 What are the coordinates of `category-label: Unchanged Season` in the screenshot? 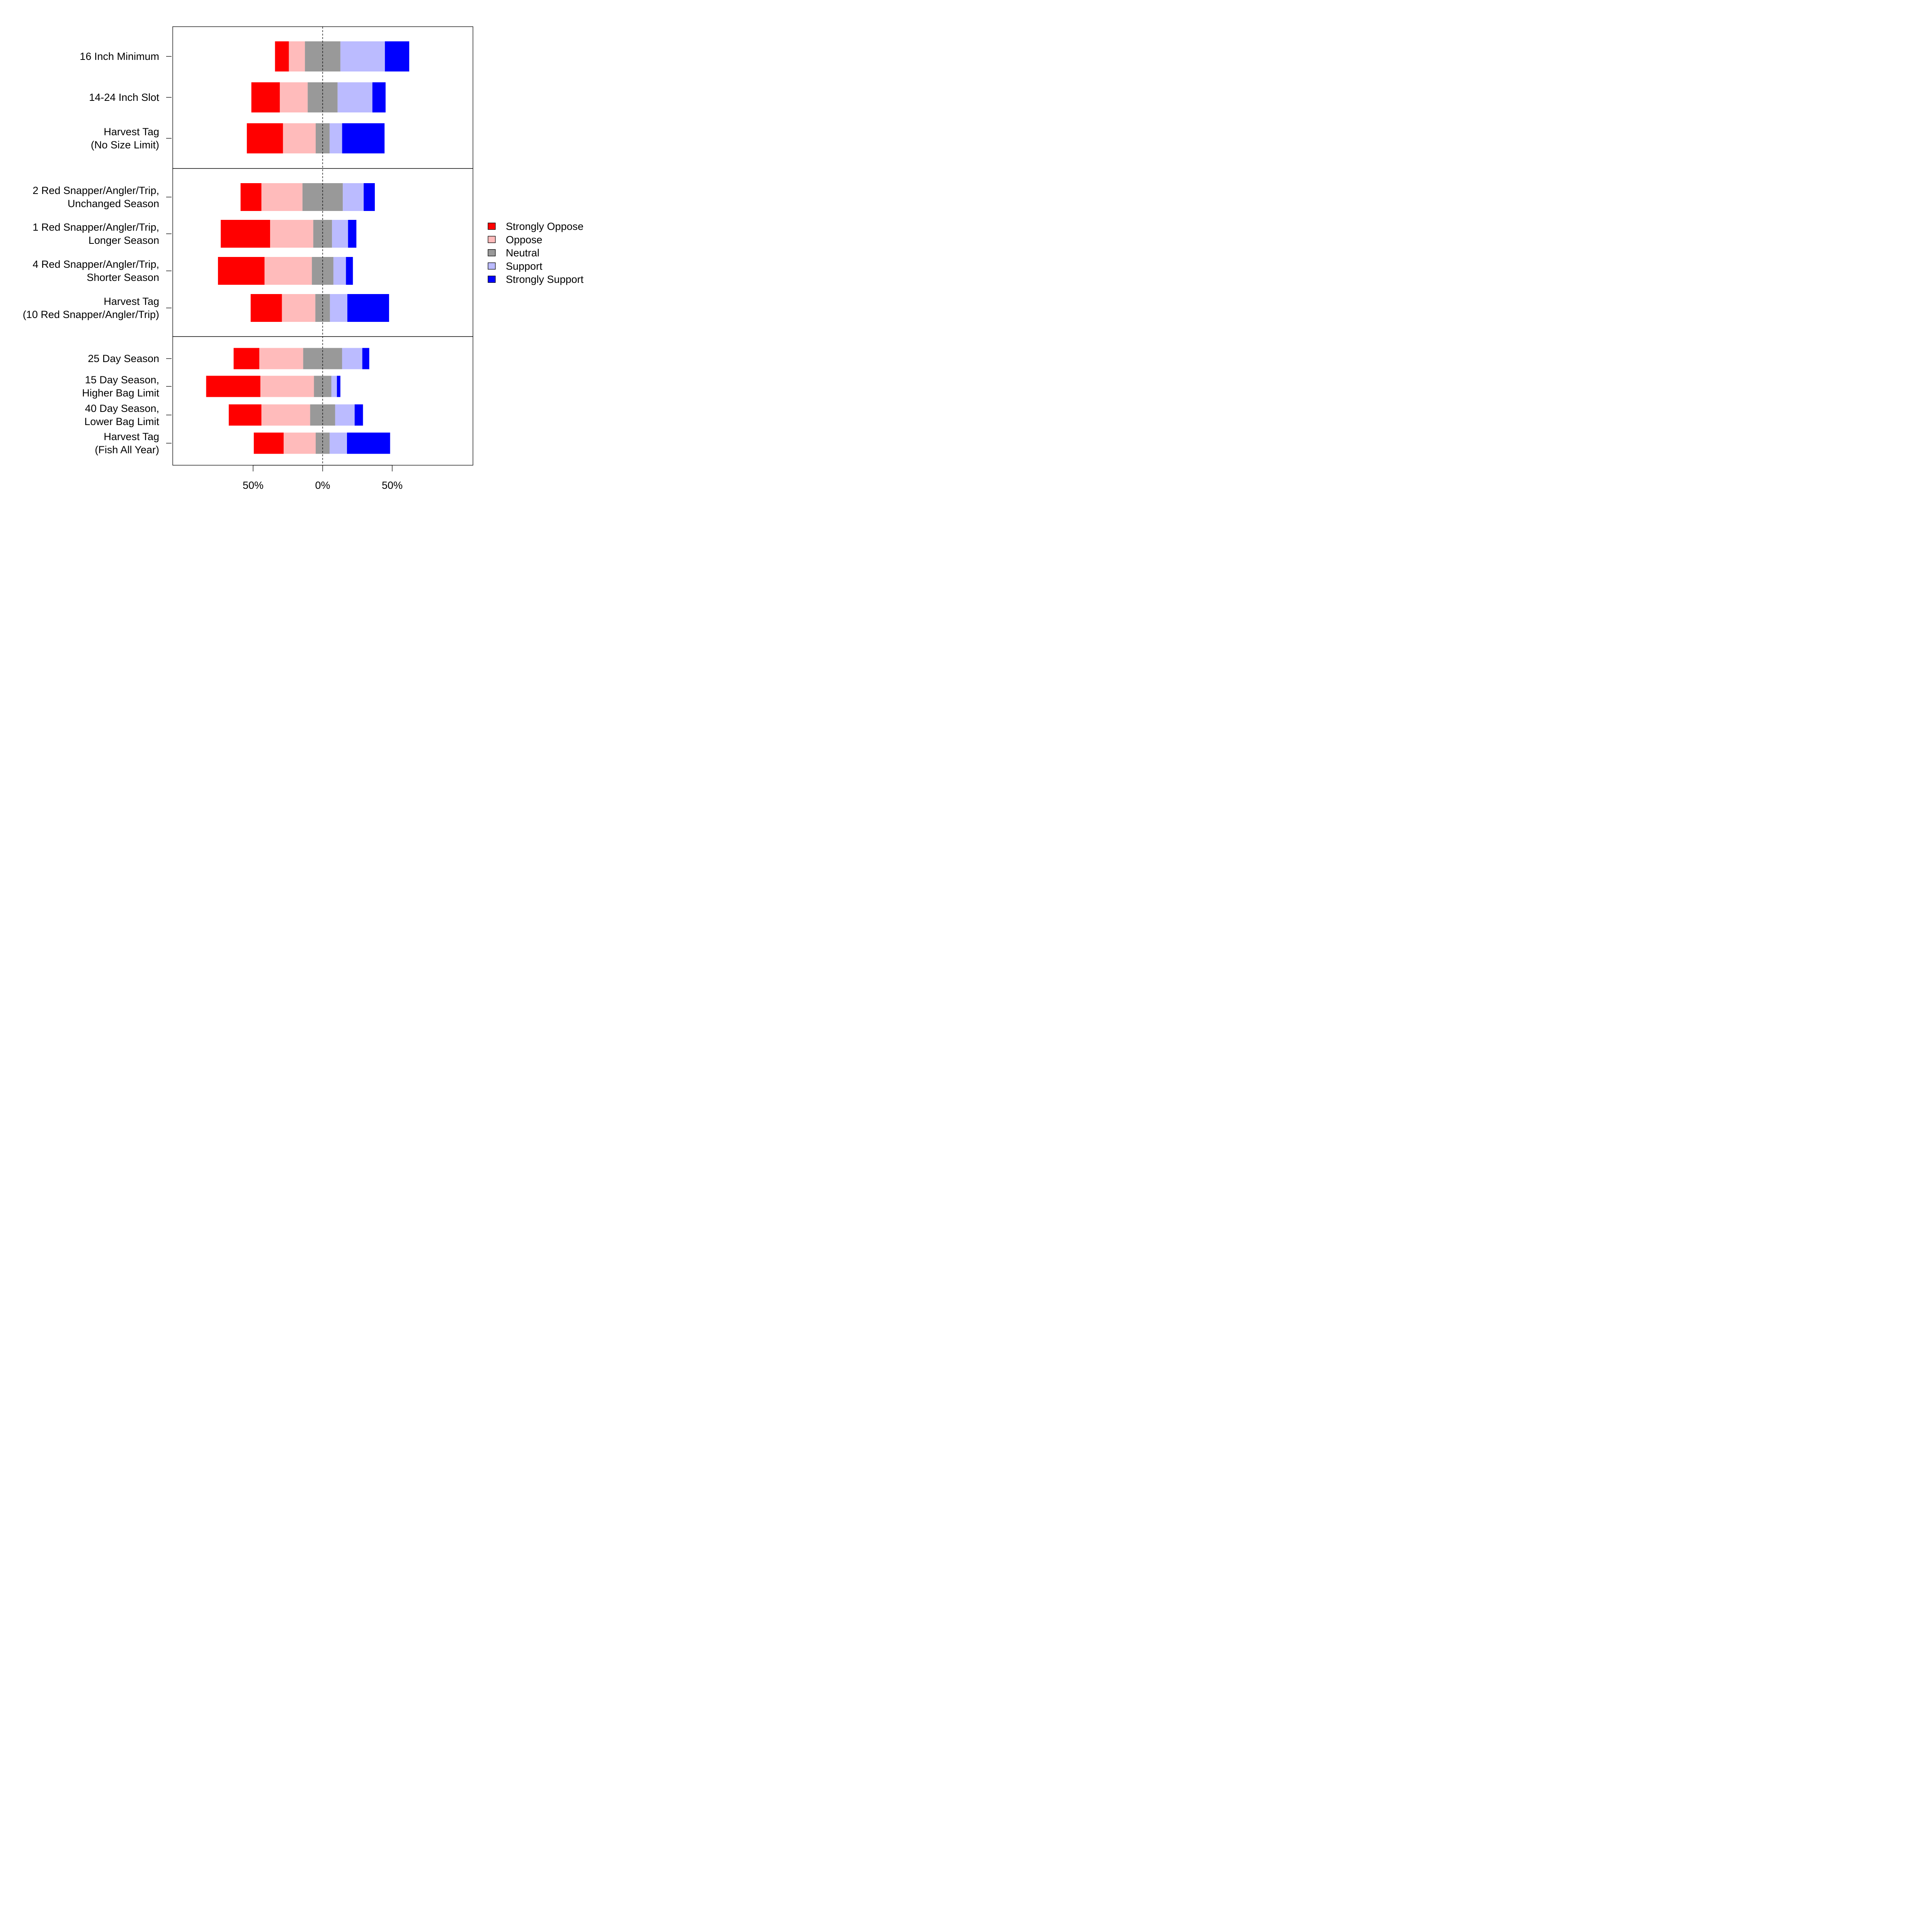 It's located at (113, 204).